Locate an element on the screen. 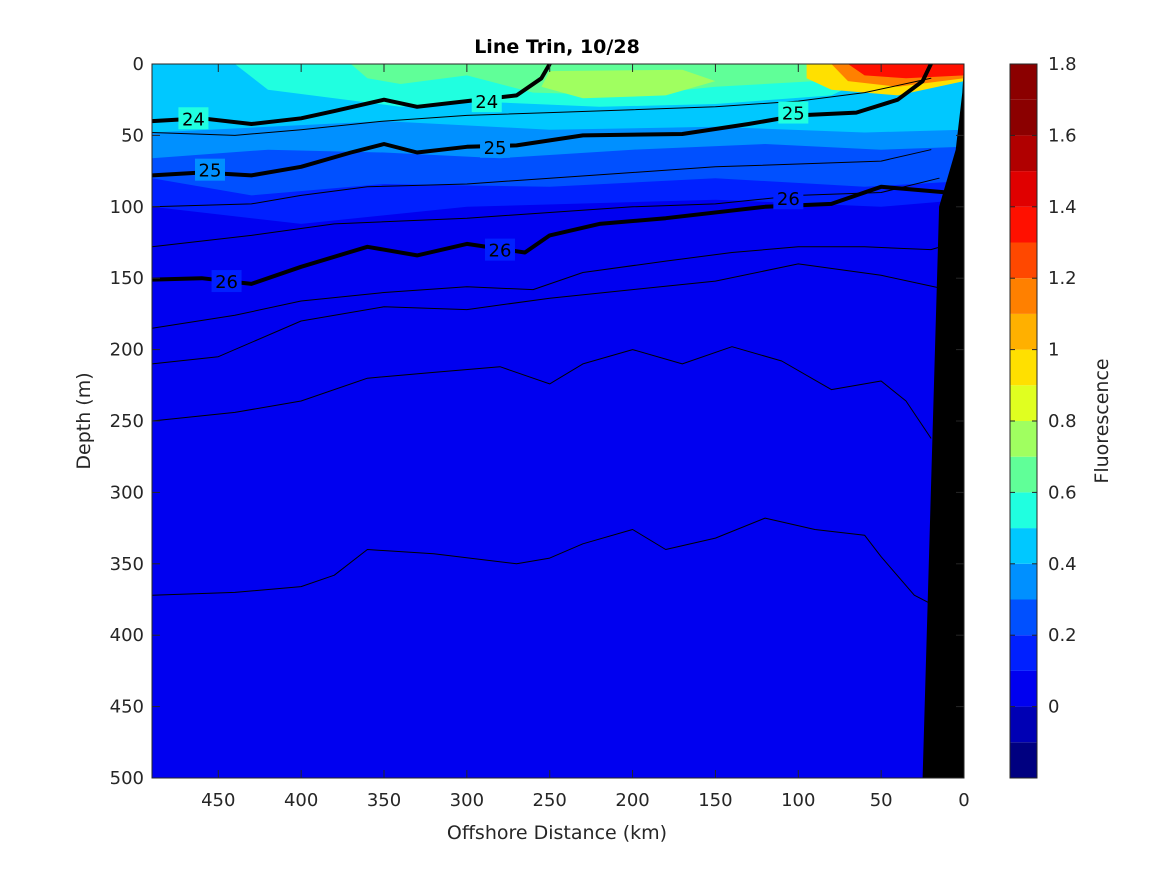 The height and width of the screenshot is (875, 1167). y-tick-label-4: 200 is located at coordinates (127, 350).